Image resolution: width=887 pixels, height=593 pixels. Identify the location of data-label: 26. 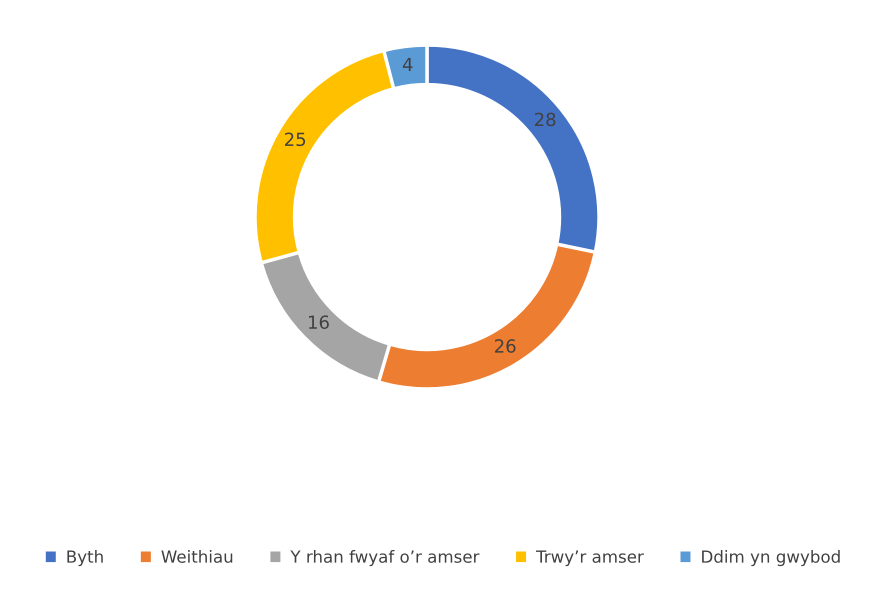
(505, 346).